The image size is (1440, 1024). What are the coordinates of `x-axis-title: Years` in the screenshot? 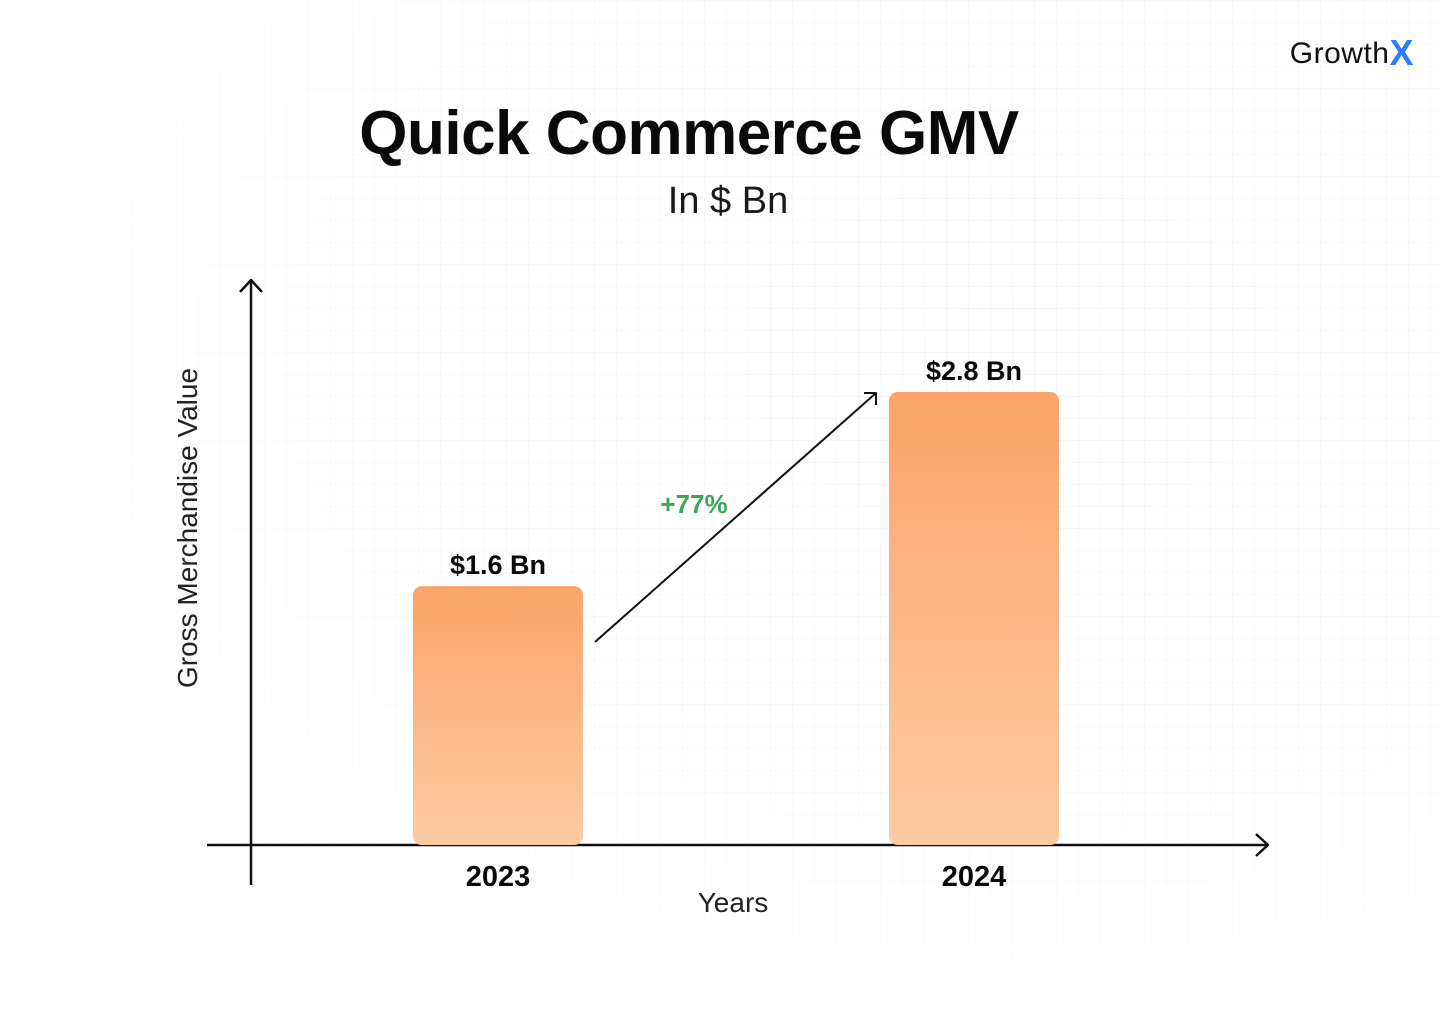 It's located at (733, 902).